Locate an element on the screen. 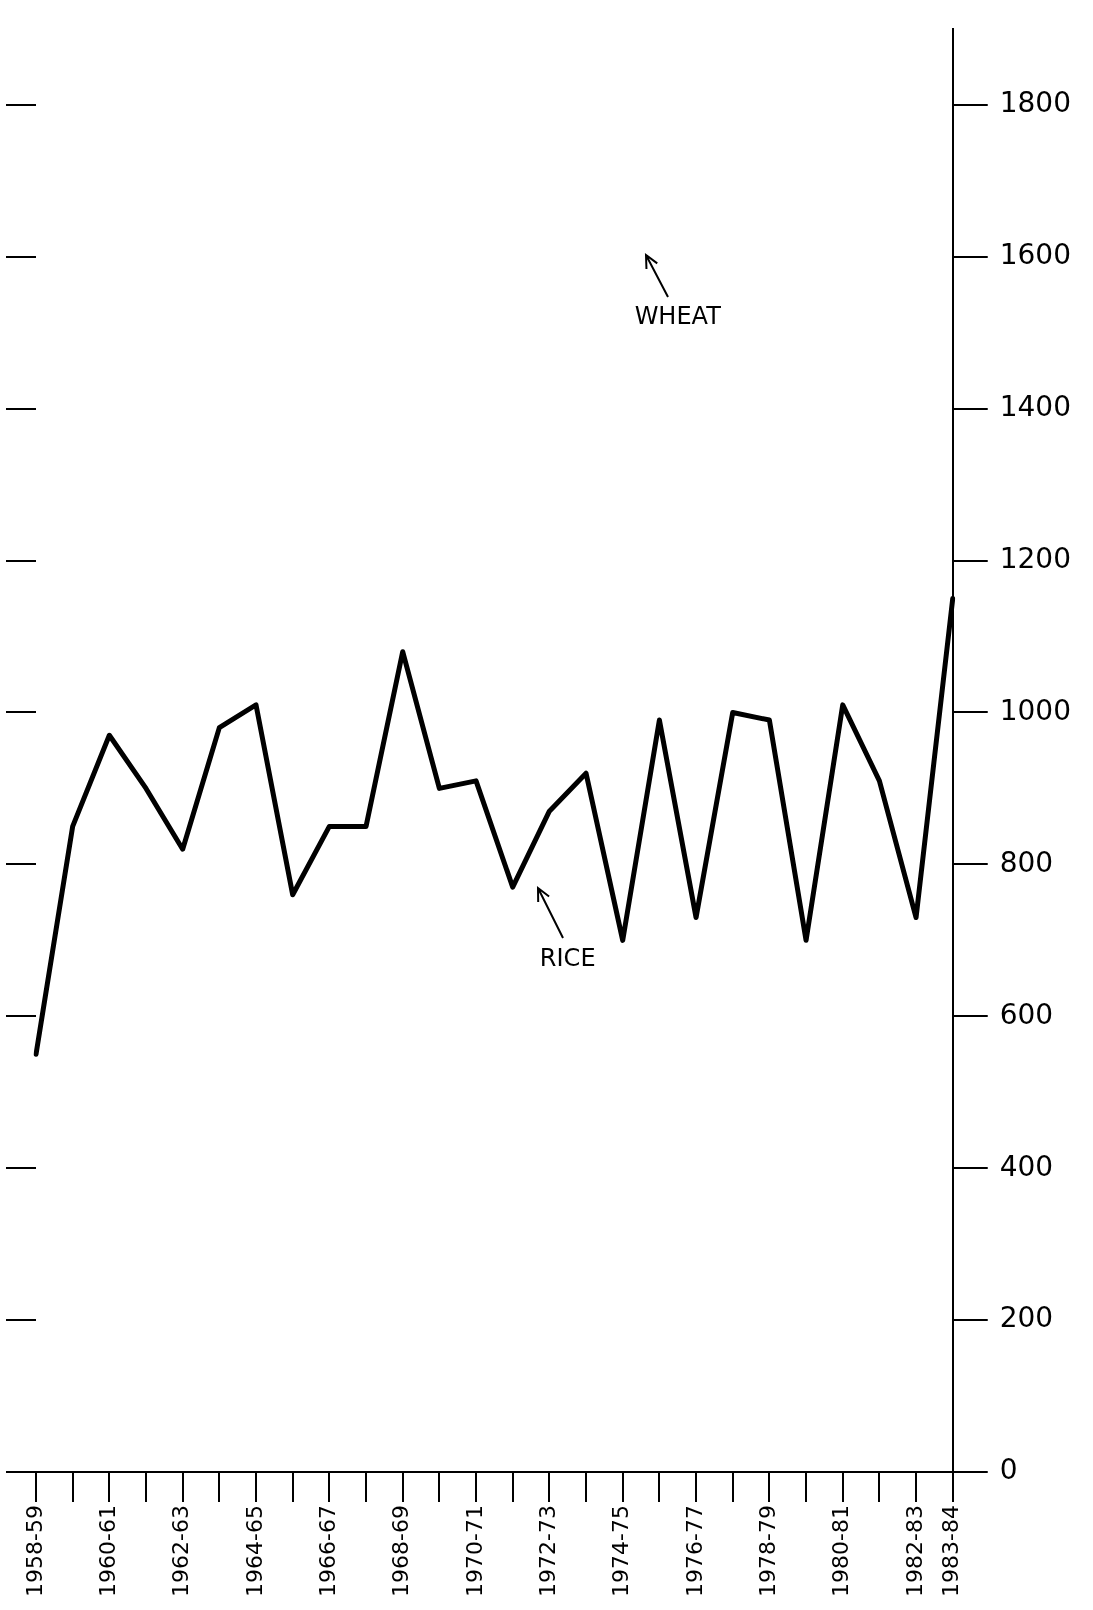 The width and height of the screenshot is (1093, 1610). x-tick-label: 1976-77 is located at coordinates (694, 1551).